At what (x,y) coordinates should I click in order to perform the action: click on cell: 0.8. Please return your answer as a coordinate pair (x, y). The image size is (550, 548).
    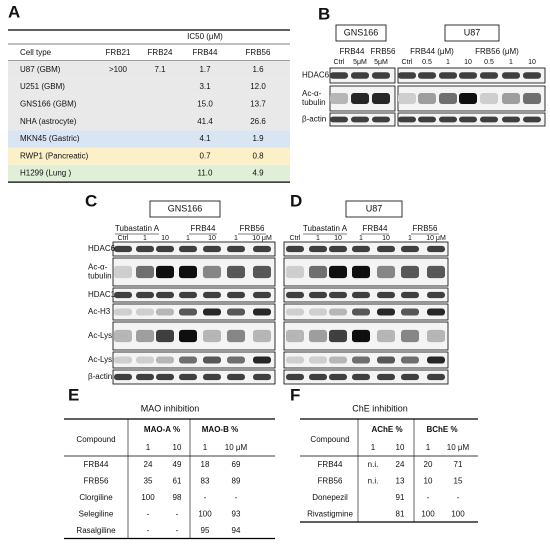
    Looking at the image, I should click on (258, 155).